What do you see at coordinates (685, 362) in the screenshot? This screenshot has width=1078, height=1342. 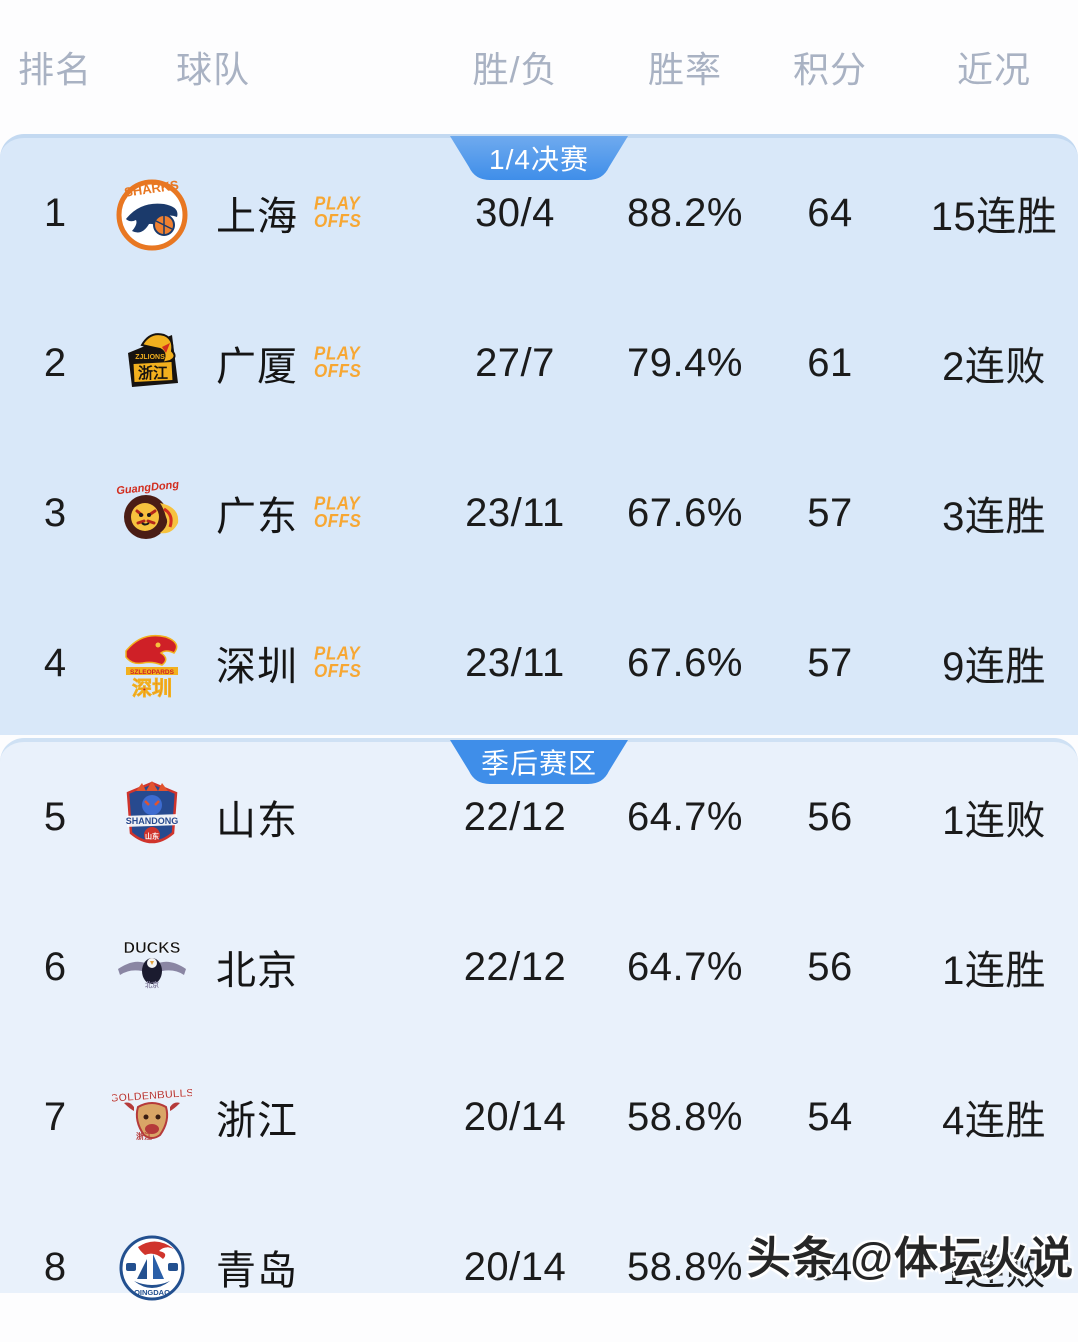 I see `winrate-value: 79.4%` at bounding box center [685, 362].